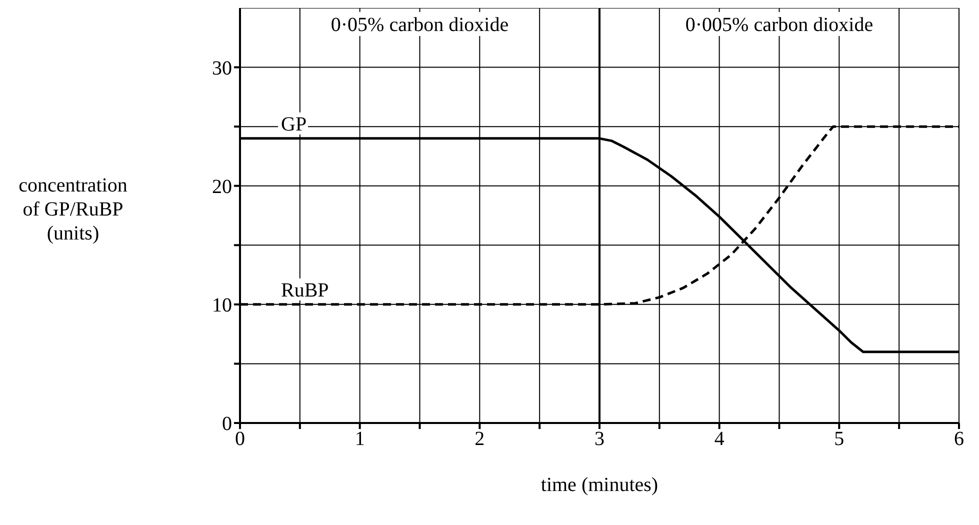  What do you see at coordinates (959, 439) in the screenshot?
I see `x-tick-label: 6` at bounding box center [959, 439].